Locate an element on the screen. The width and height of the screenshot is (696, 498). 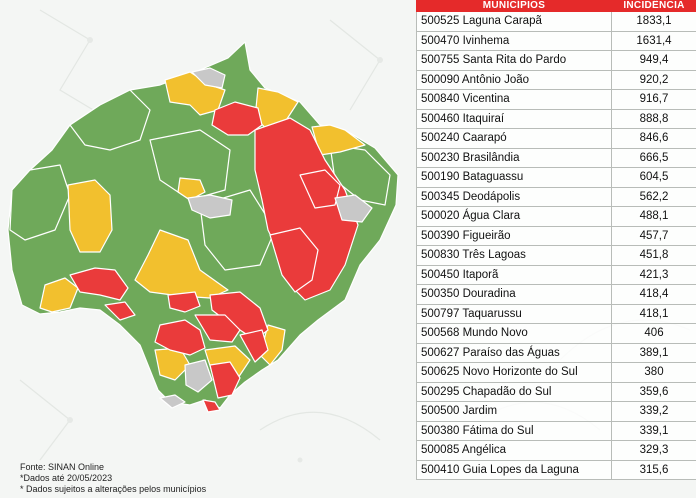
table-row: 500627 Paraíso das Águas 389,1 is located at coordinates (556, 352).